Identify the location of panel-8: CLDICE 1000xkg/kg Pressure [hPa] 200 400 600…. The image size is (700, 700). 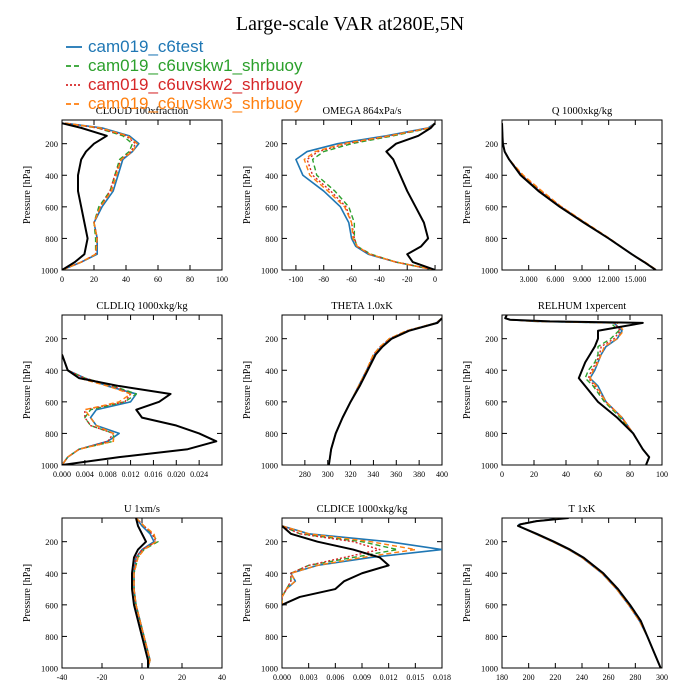
(346, 593).